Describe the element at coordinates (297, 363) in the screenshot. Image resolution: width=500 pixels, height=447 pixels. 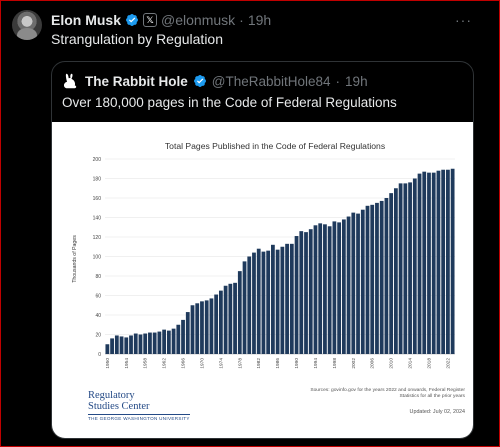
I see `x-tick-label: 1990` at that location.